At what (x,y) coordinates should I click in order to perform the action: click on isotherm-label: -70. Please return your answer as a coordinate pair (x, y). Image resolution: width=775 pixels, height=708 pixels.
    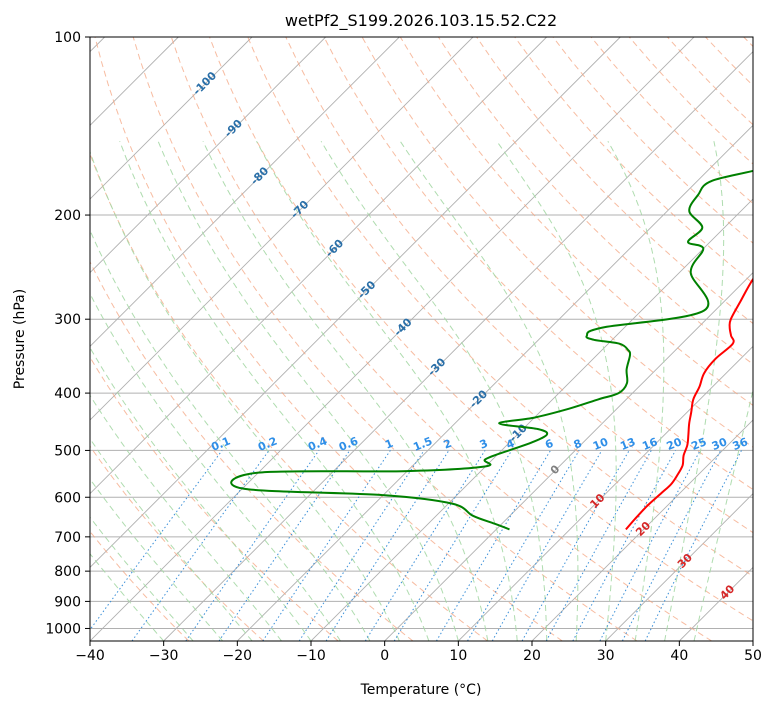
    Looking at the image, I should click on (299, 209).